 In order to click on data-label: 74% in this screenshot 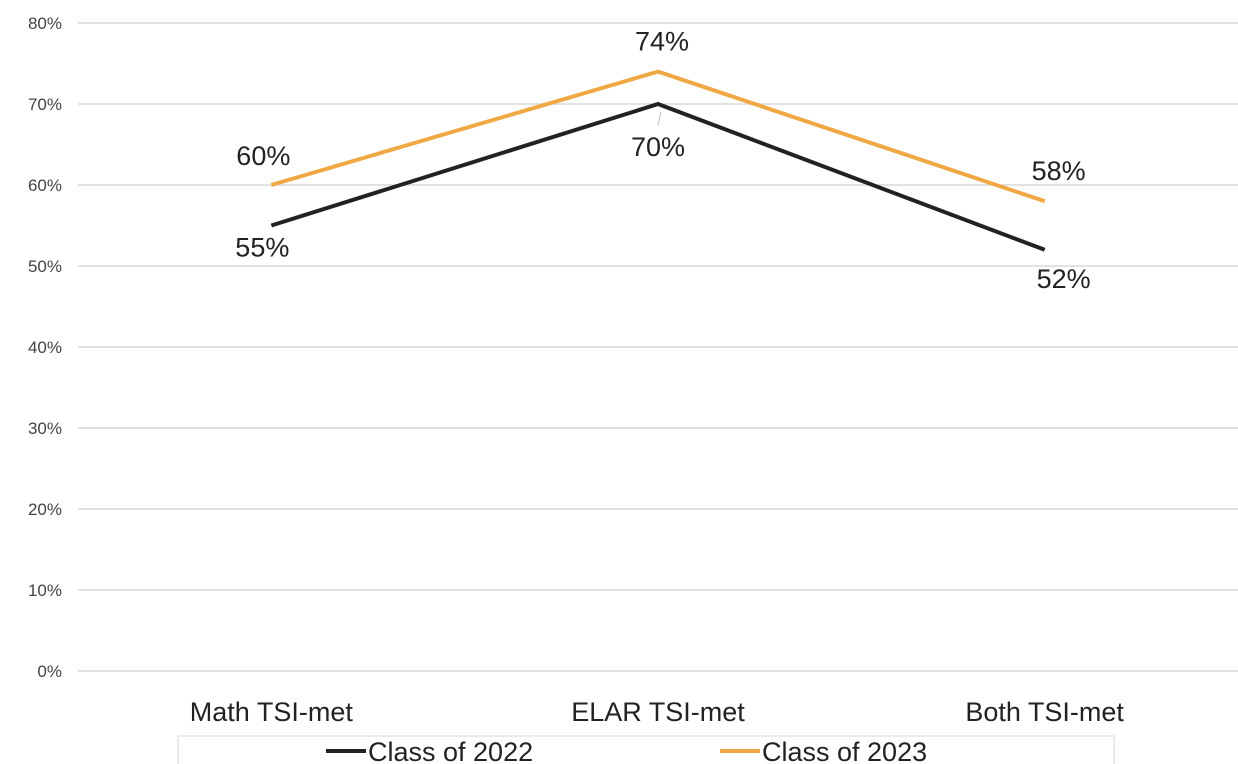, I will do `click(662, 42)`.